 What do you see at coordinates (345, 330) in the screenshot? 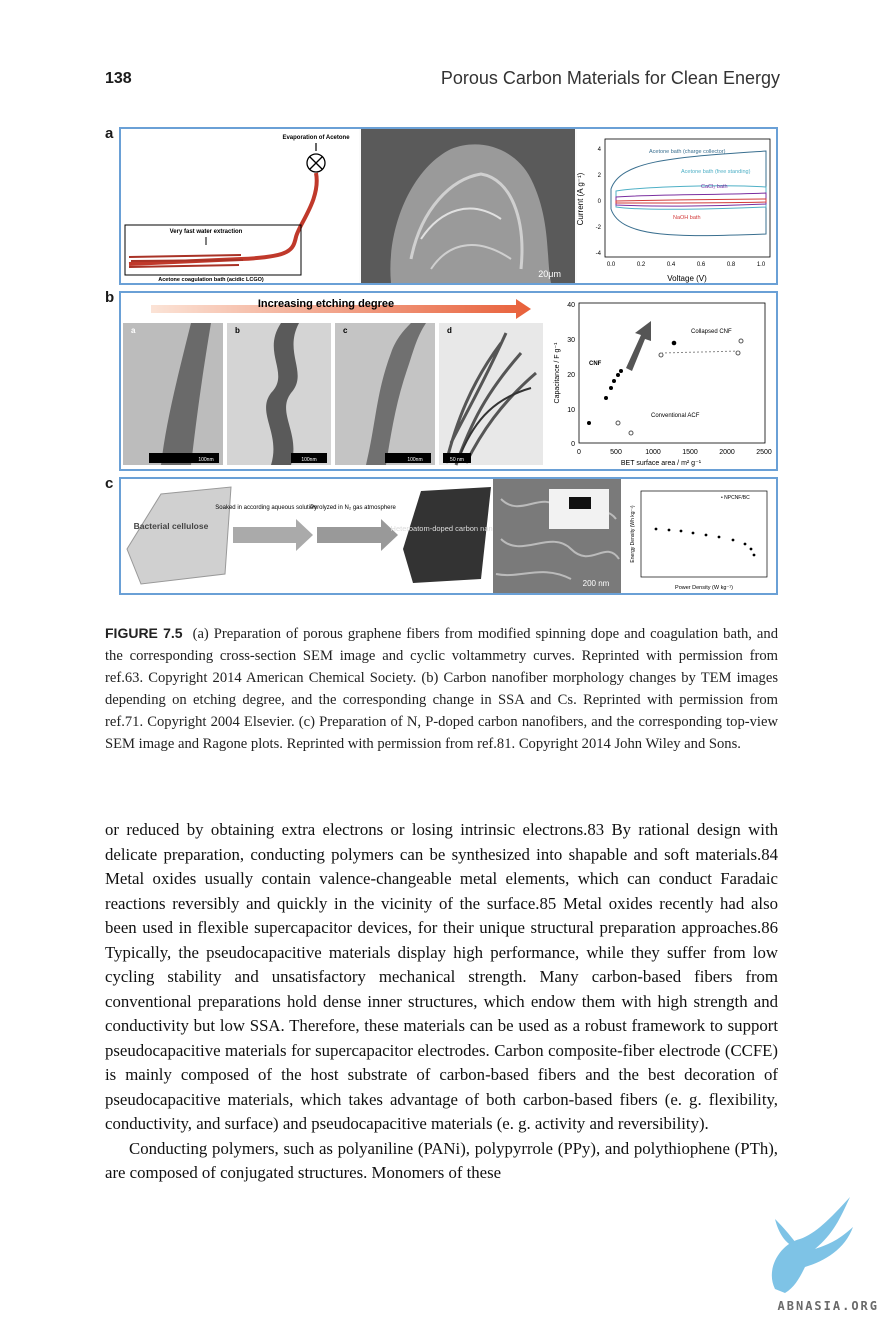
I see `svg-text: c` at bounding box center [345, 330].